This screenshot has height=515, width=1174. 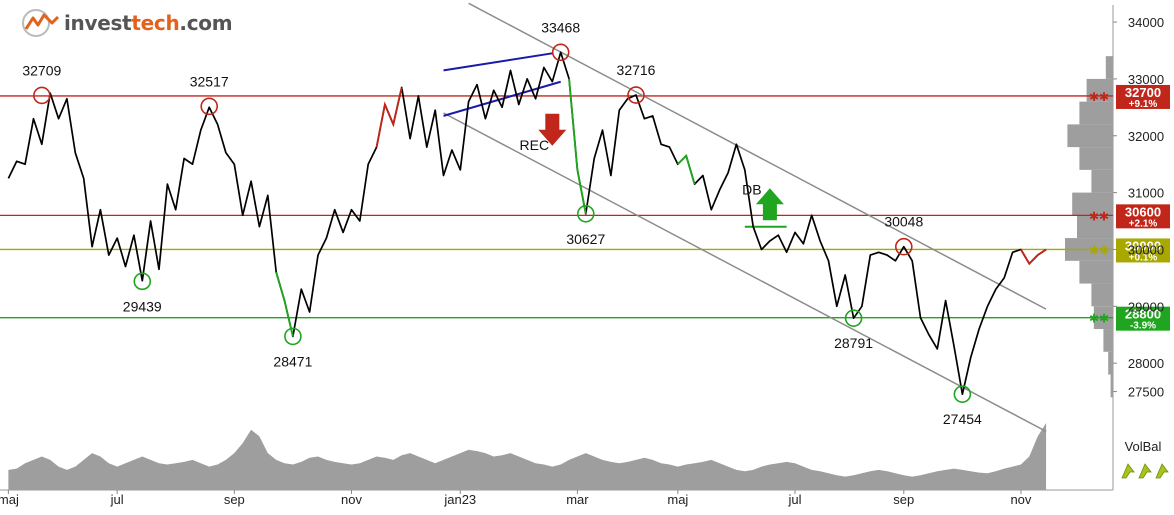 What do you see at coordinates (41, 23) in the screenshot?
I see `logo-chart-icon` at bounding box center [41, 23].